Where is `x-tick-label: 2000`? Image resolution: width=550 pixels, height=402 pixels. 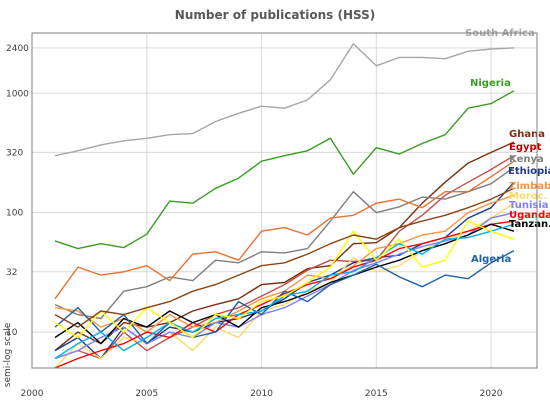 x-tick-label: 2000 is located at coordinates (32, 394).